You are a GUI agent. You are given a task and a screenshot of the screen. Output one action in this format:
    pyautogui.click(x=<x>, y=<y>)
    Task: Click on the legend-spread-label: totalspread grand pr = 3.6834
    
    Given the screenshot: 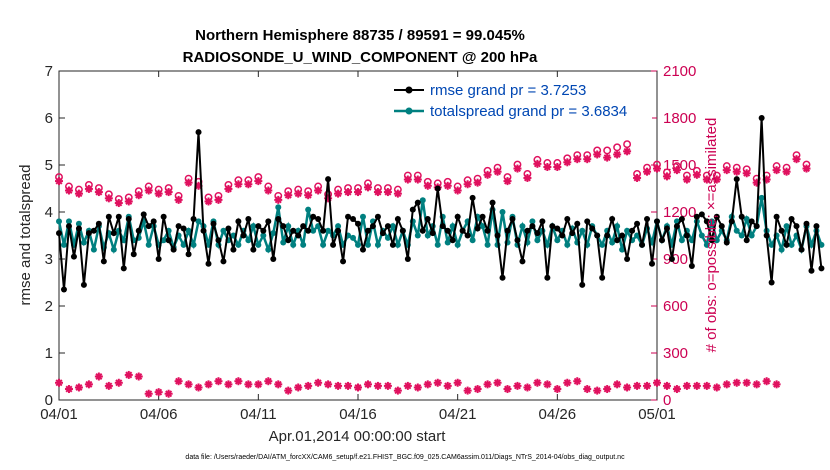 What is the action you would take?
    pyautogui.click(x=528, y=111)
    